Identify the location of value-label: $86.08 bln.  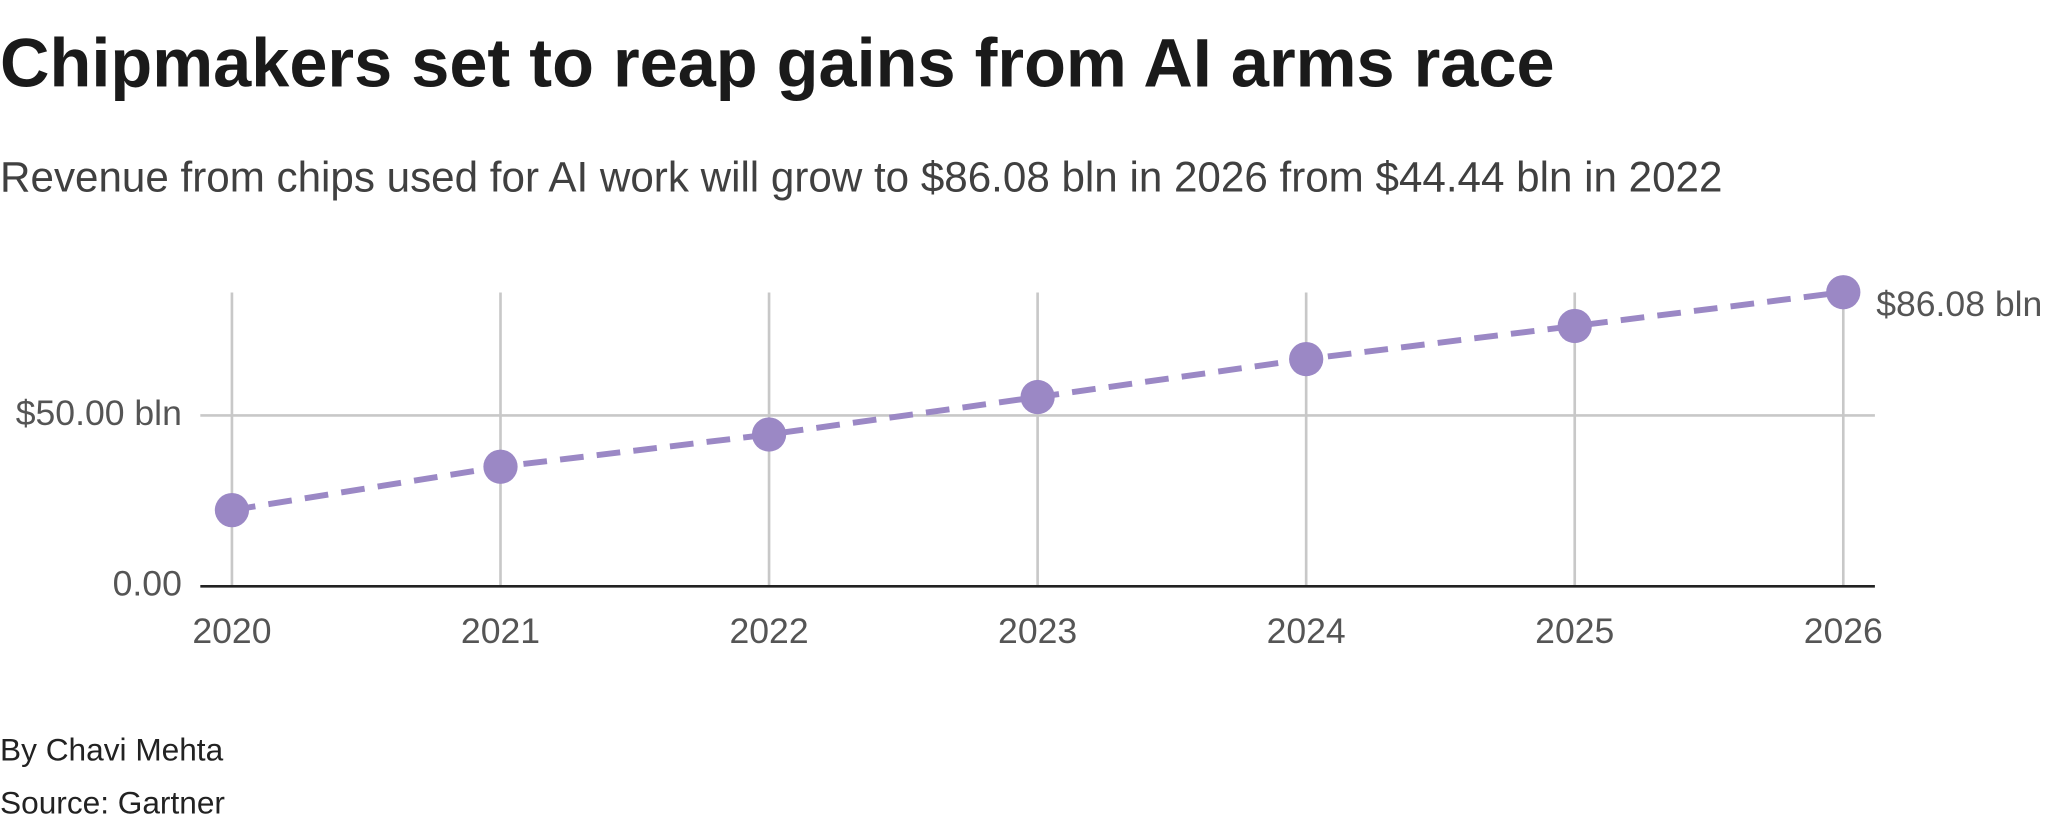
(1959, 304).